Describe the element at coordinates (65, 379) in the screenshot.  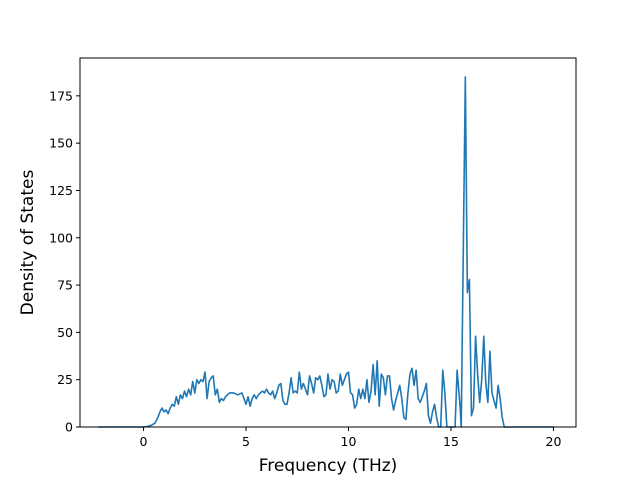
I see `y-tick-label: 25` at that location.